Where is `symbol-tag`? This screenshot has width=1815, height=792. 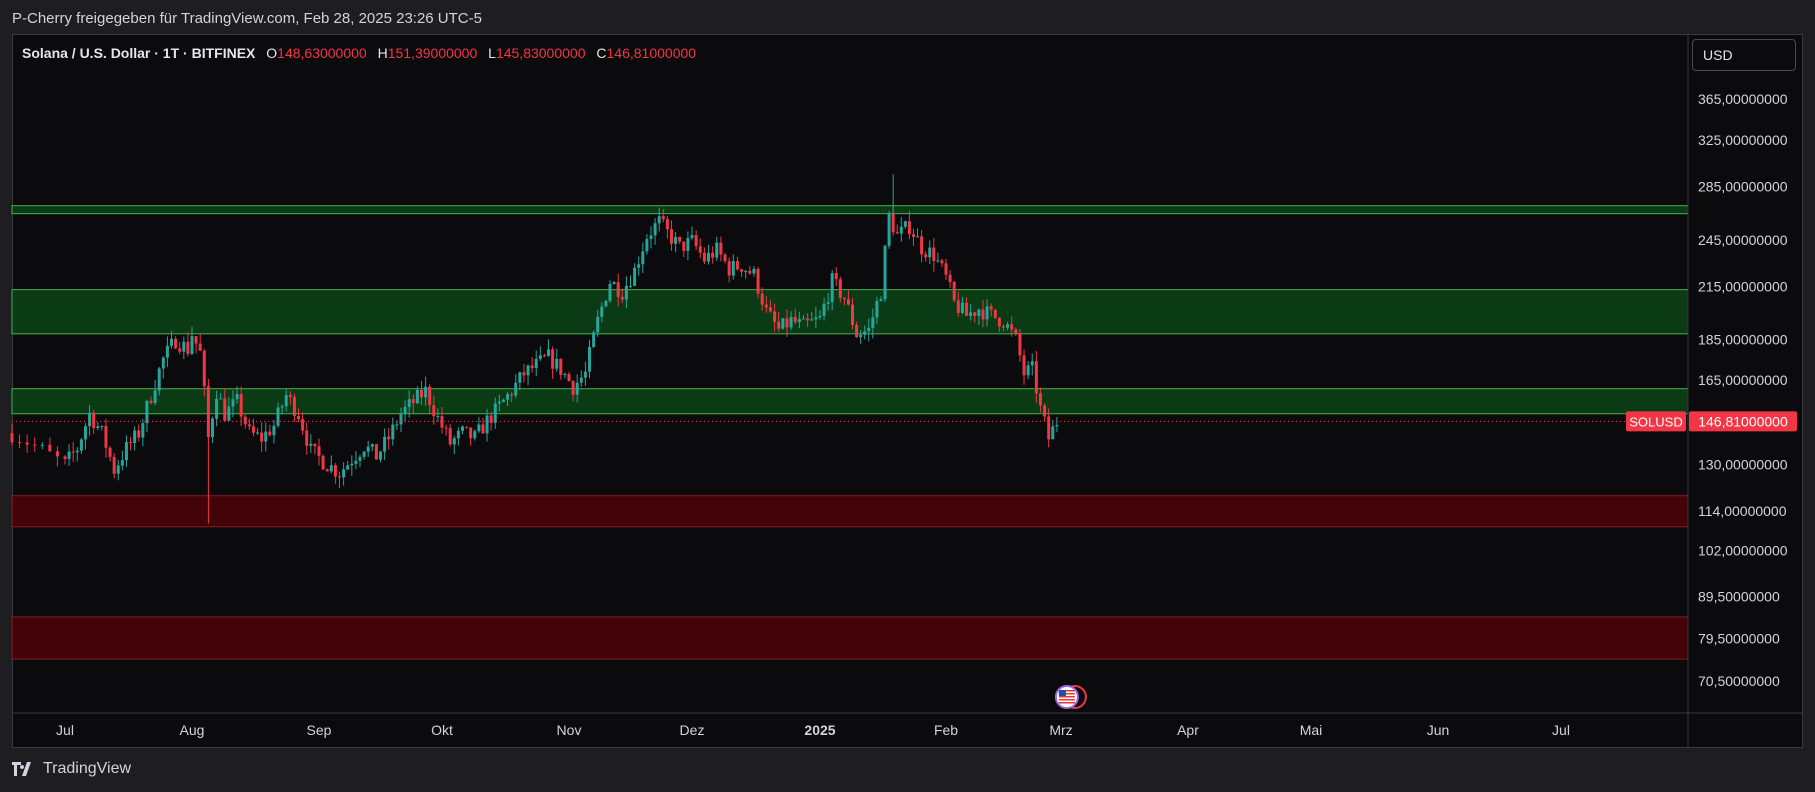
symbol-tag is located at coordinates (1656, 421).